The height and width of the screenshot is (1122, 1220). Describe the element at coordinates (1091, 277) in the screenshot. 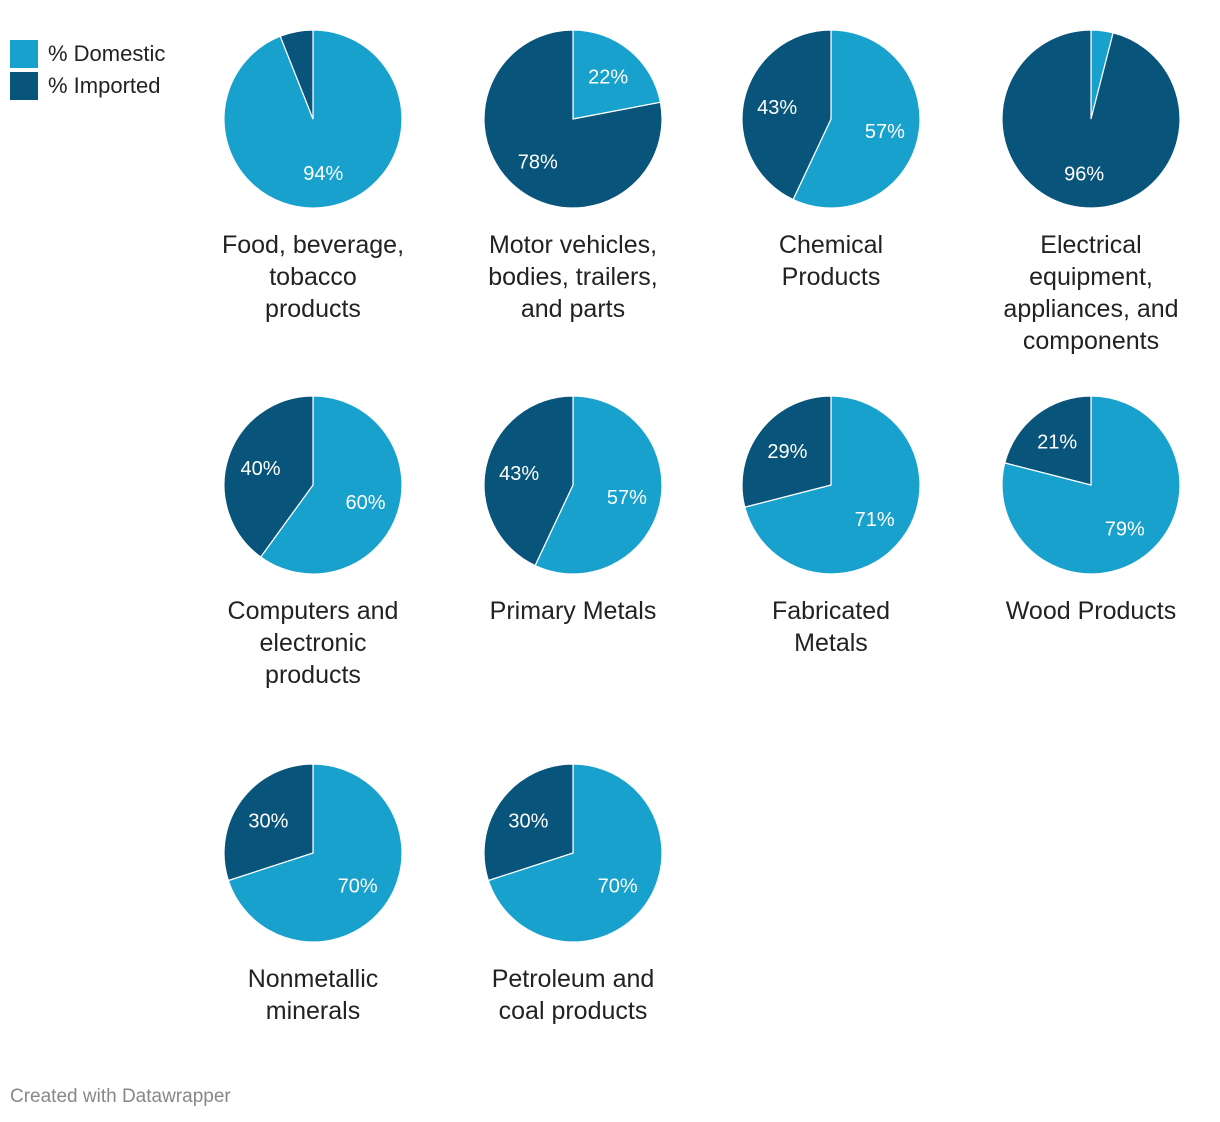

I see `pie-4-title-line: equipment,` at that location.